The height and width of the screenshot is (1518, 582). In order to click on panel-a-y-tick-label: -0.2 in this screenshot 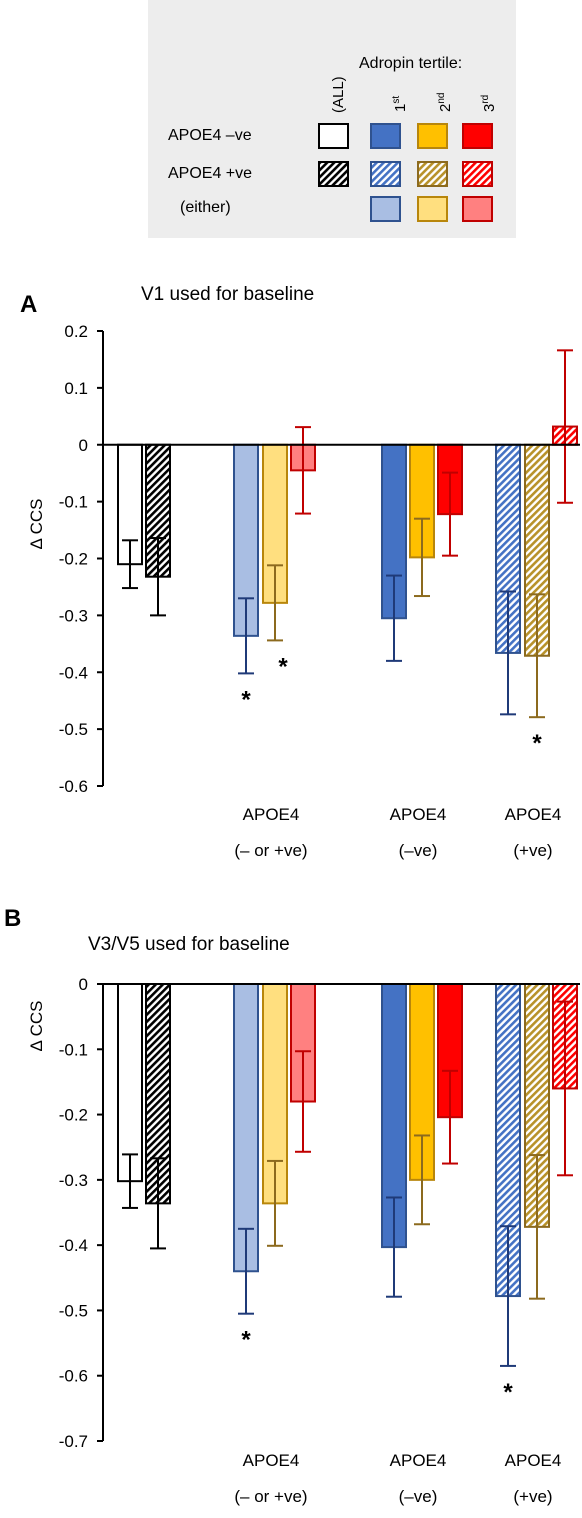, I will do `click(73, 559)`.